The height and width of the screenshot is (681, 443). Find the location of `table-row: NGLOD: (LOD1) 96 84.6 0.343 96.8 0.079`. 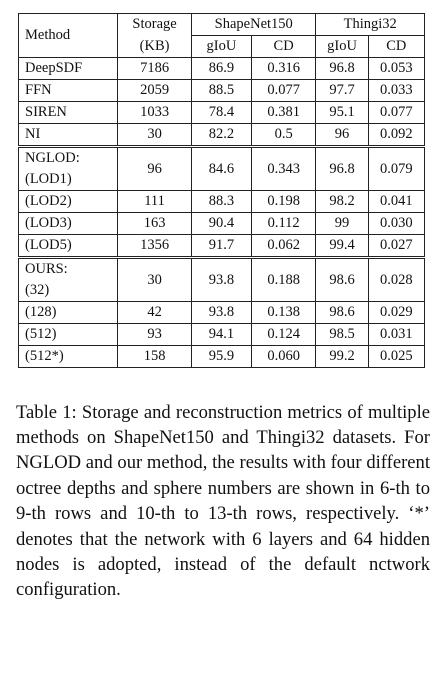

table-row: NGLOD: (LOD1) 96 84.6 0.343 96.8 0.079 is located at coordinates (221, 168).